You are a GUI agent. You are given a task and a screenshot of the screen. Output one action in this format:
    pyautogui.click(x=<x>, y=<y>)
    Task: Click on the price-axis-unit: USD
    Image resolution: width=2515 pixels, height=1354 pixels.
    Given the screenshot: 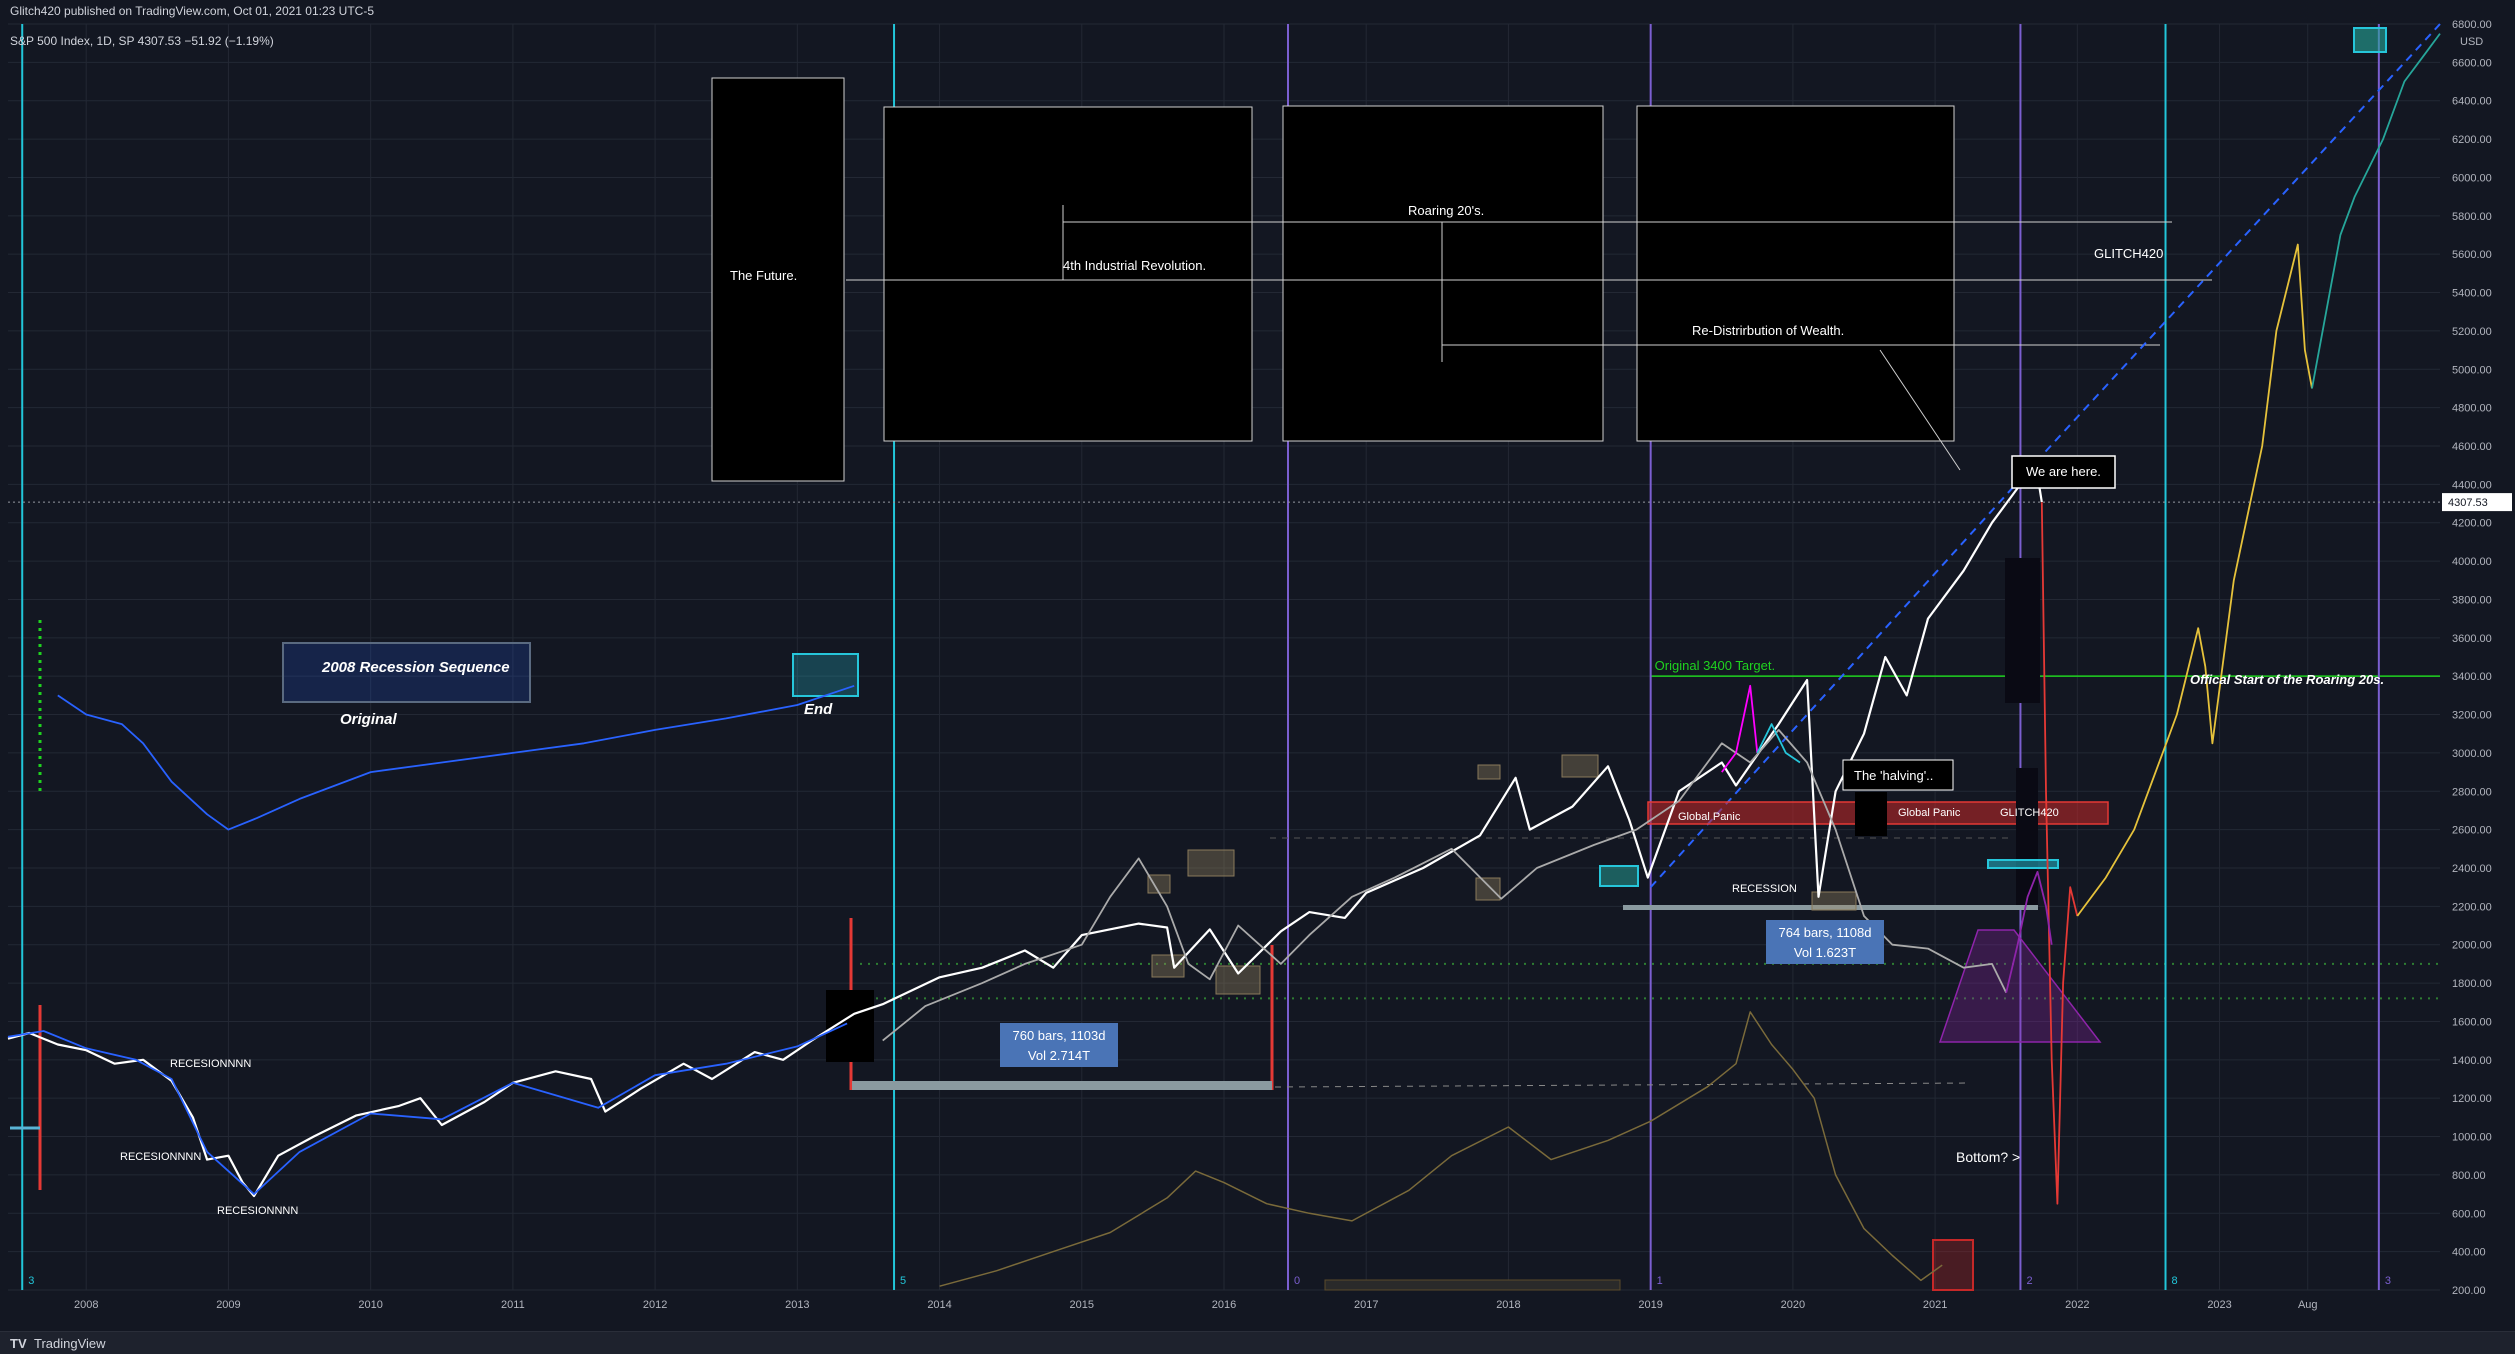 What is the action you would take?
    pyautogui.click(x=2471, y=42)
    